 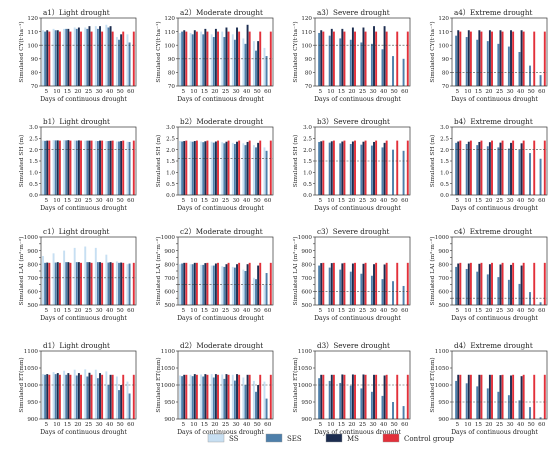 What do you see at coordinates (457, 311) in the screenshot?
I see `x-tick-label: 5` at bounding box center [457, 311].